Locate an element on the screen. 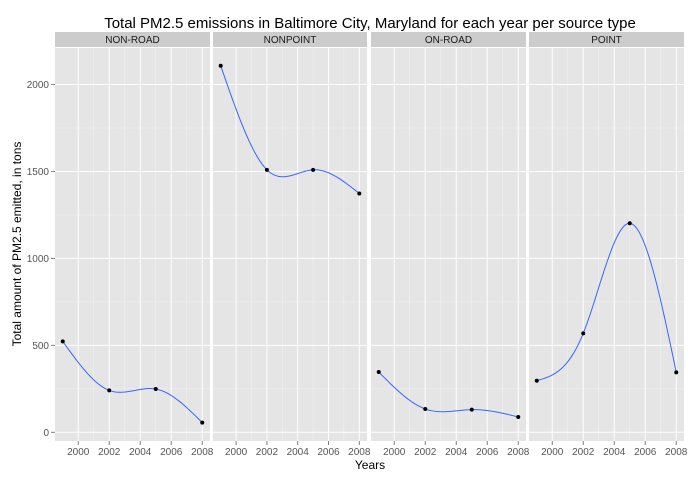  y-axis-label: Total amount of PM2.5 emitted, in tons is located at coordinates (17, 244).